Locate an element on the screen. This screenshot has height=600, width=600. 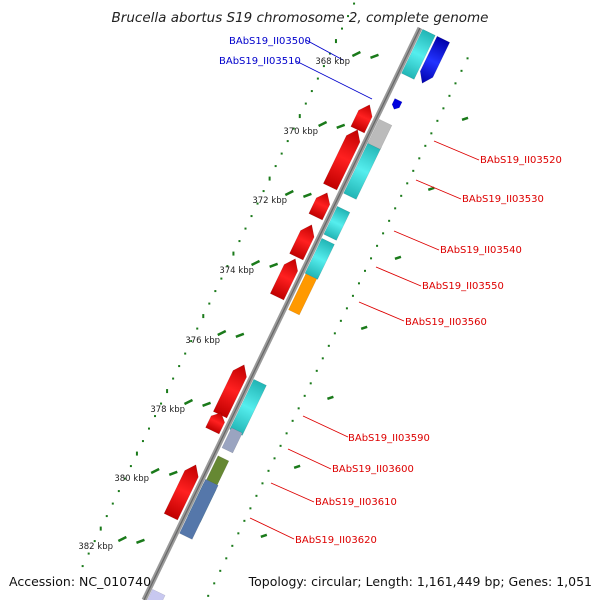
gene-label: BAbS19_II03610 is located at coordinates (356, 502).